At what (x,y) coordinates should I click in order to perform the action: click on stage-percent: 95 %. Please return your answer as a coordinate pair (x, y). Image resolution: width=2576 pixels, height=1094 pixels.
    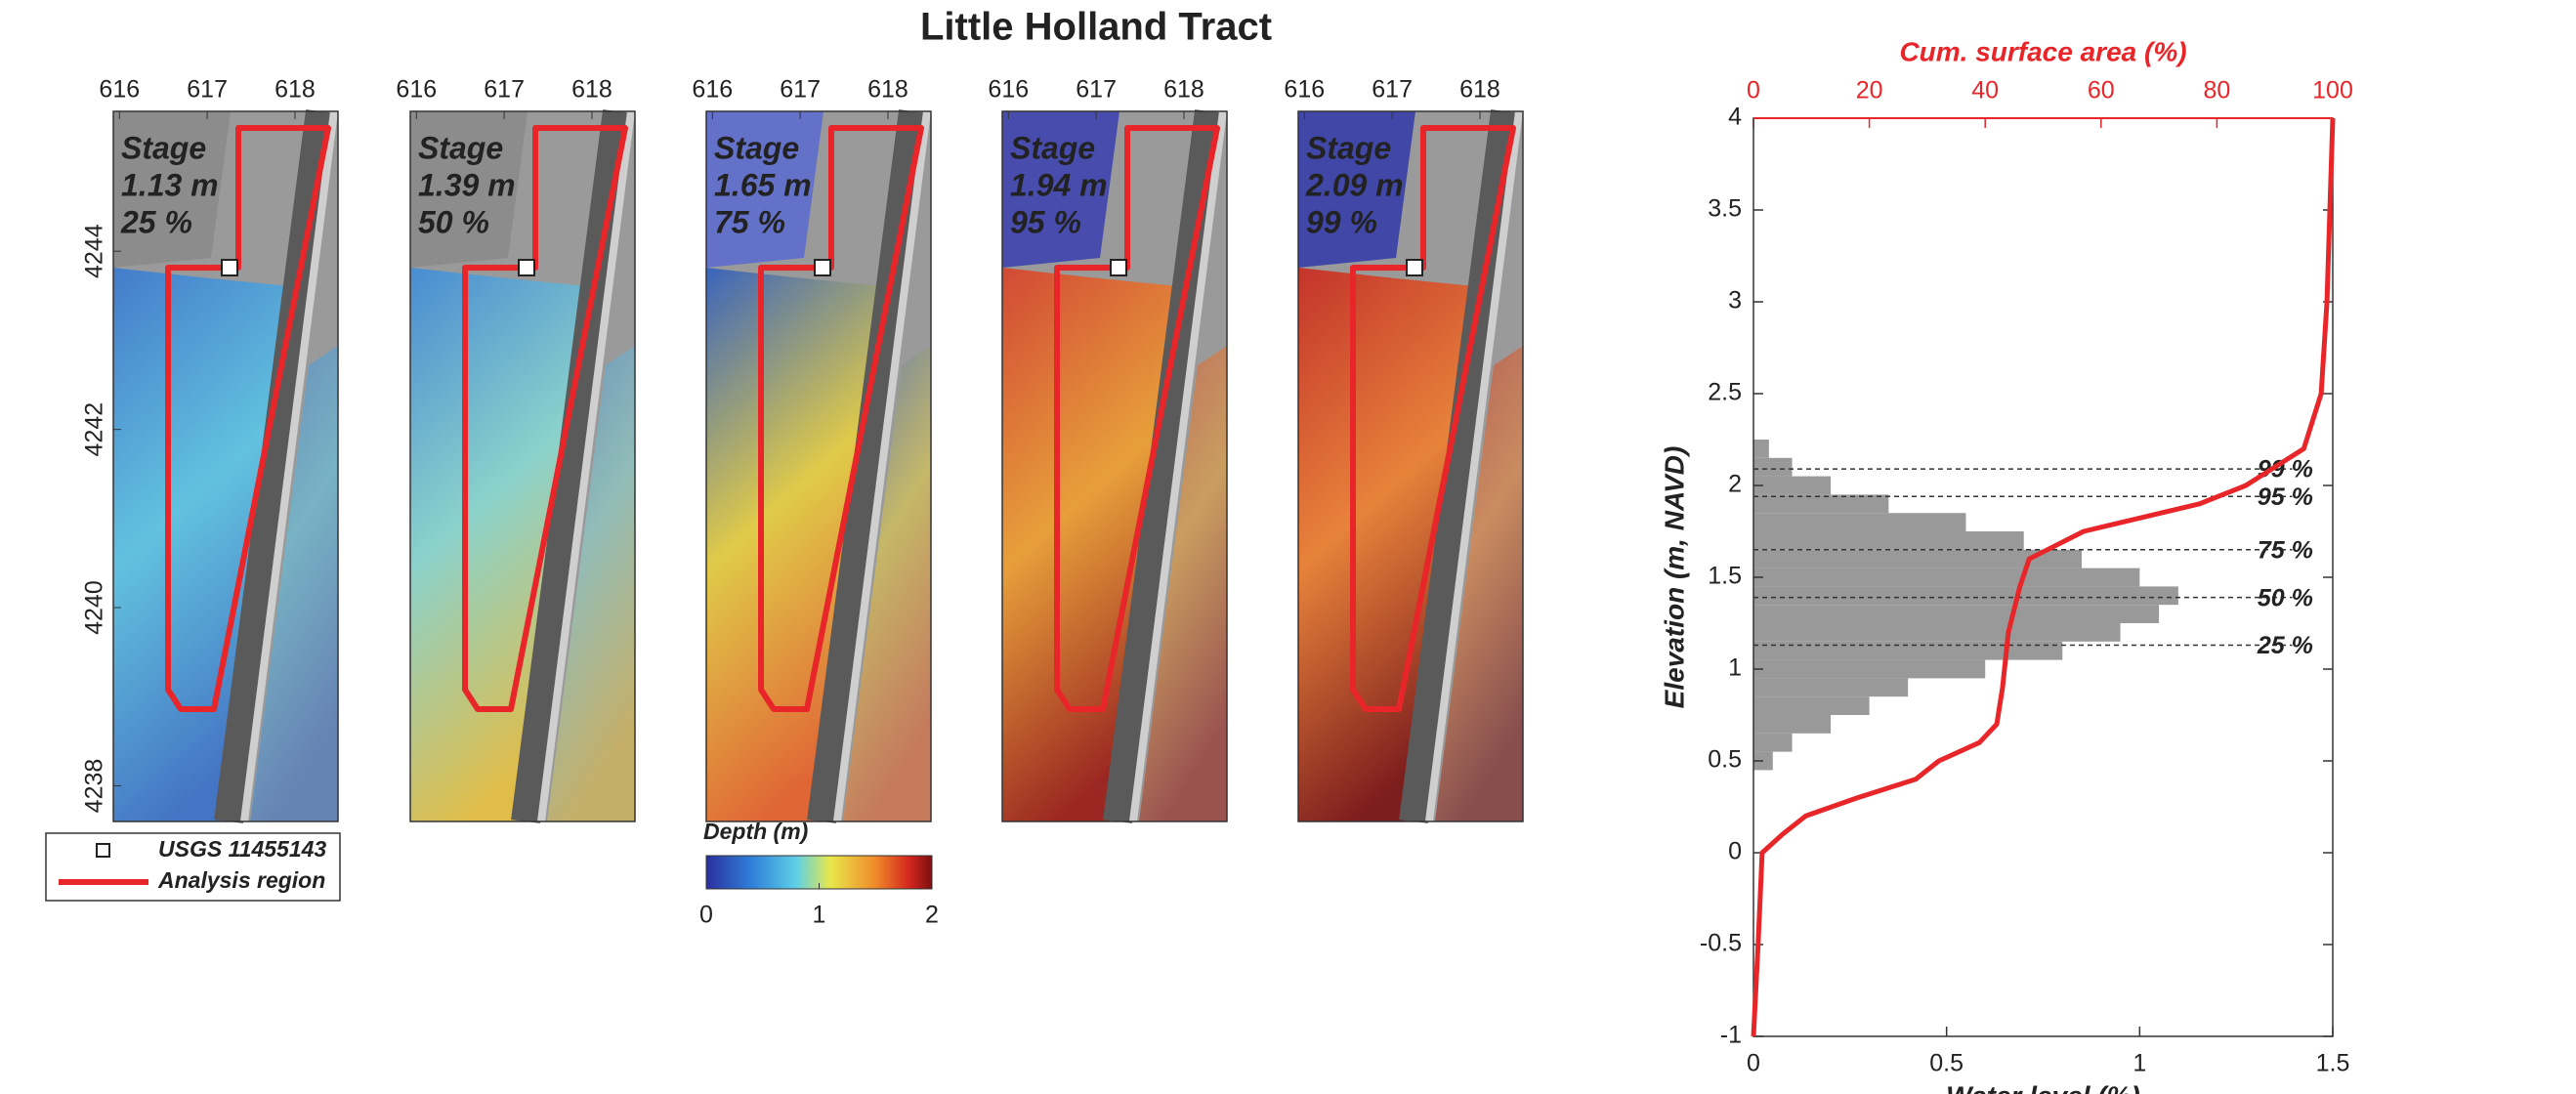
    Looking at the image, I should click on (1045, 221).